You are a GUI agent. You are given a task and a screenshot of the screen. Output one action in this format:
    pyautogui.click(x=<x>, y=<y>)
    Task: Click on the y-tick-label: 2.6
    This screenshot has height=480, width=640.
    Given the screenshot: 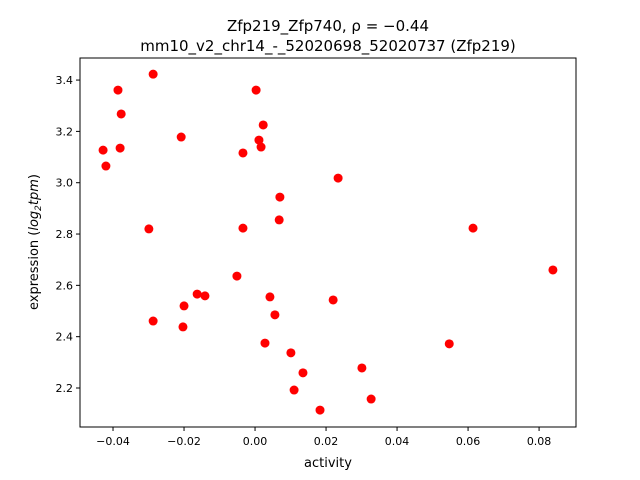 What is the action you would take?
    pyautogui.click(x=65, y=285)
    